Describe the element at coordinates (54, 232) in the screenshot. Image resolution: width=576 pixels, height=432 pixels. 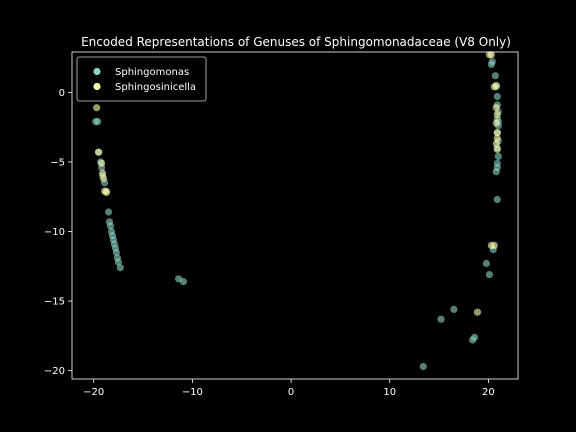
I see `y-tick-label: −10` at that location.